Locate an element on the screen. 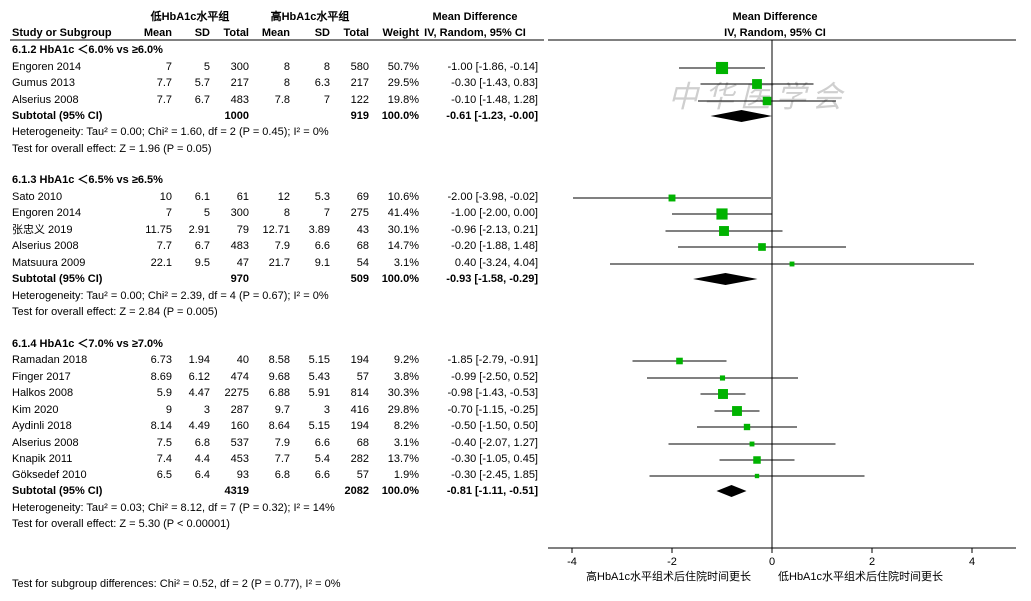 The height and width of the screenshot is (601, 1031). study-mean2: 6.88 is located at coordinates (279, 393).